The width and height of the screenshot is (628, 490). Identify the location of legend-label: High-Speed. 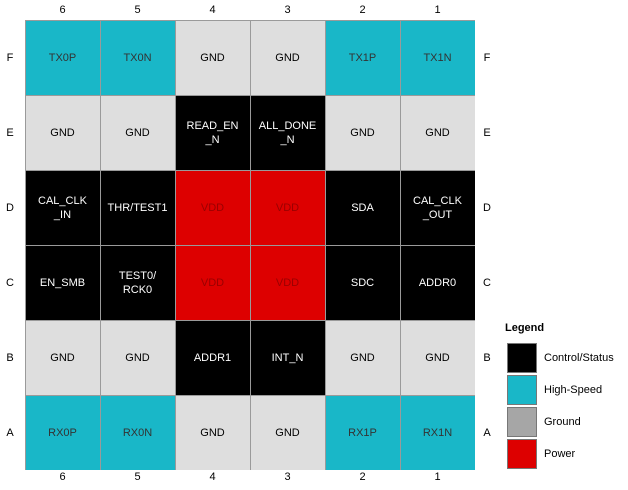
(573, 390).